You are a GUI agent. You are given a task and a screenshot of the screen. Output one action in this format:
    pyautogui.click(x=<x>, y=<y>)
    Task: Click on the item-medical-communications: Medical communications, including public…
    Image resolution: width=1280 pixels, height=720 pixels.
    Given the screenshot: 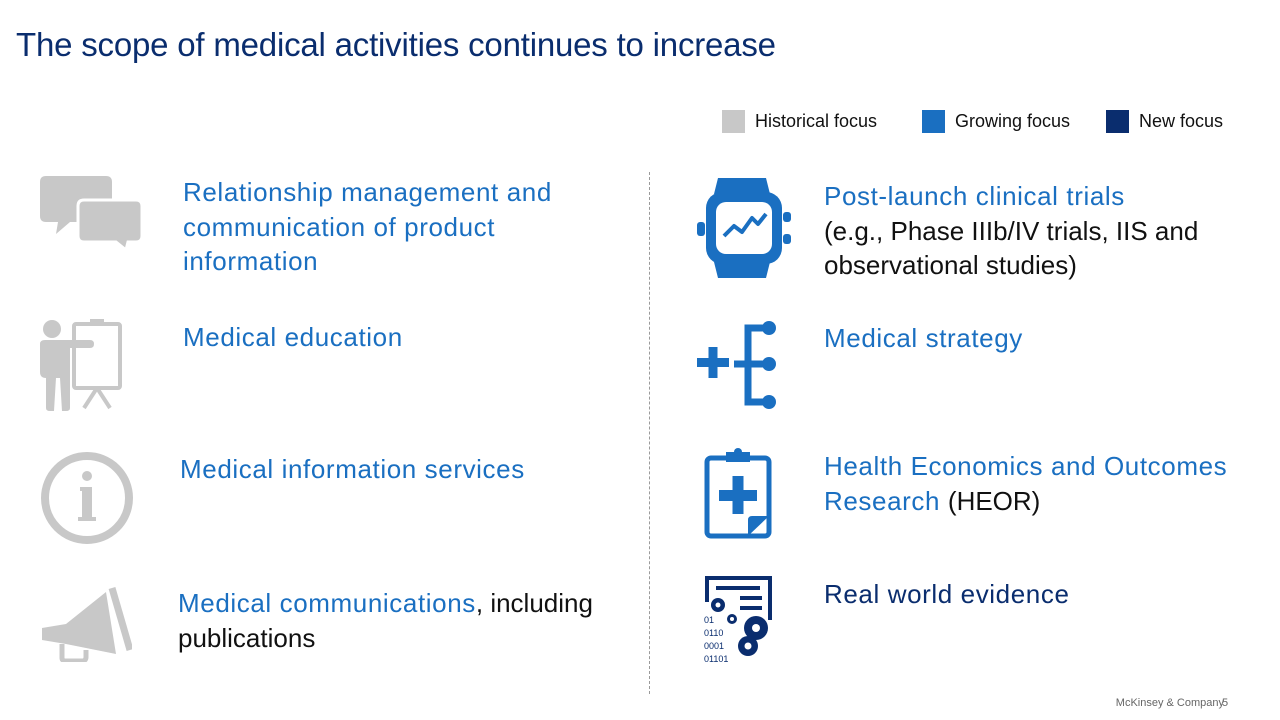 What is the action you would take?
    pyautogui.click(x=398, y=620)
    